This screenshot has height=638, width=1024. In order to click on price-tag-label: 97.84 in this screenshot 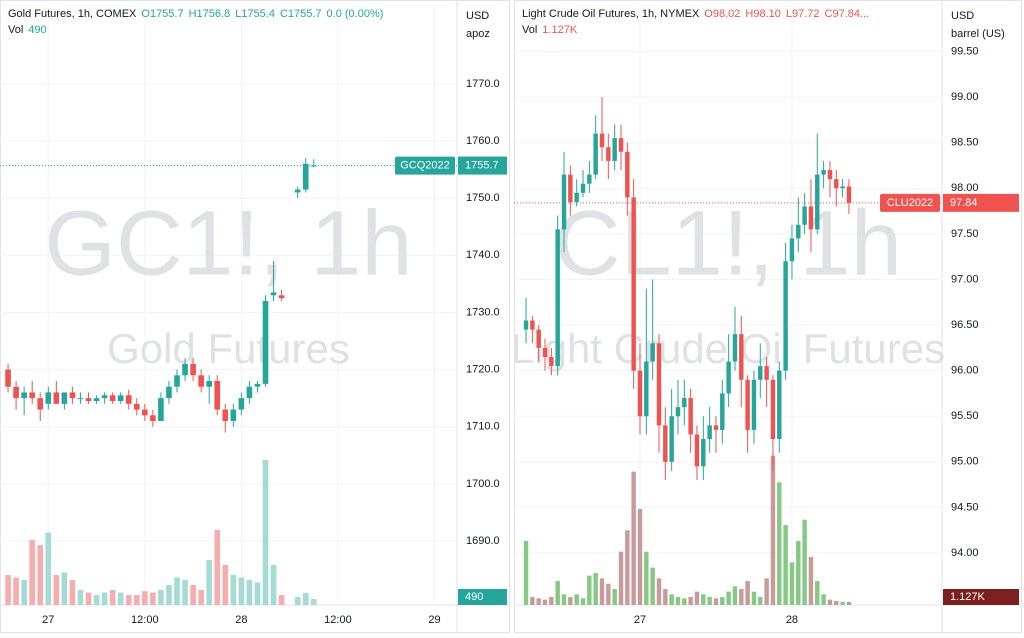, I will do `click(964, 203)`.